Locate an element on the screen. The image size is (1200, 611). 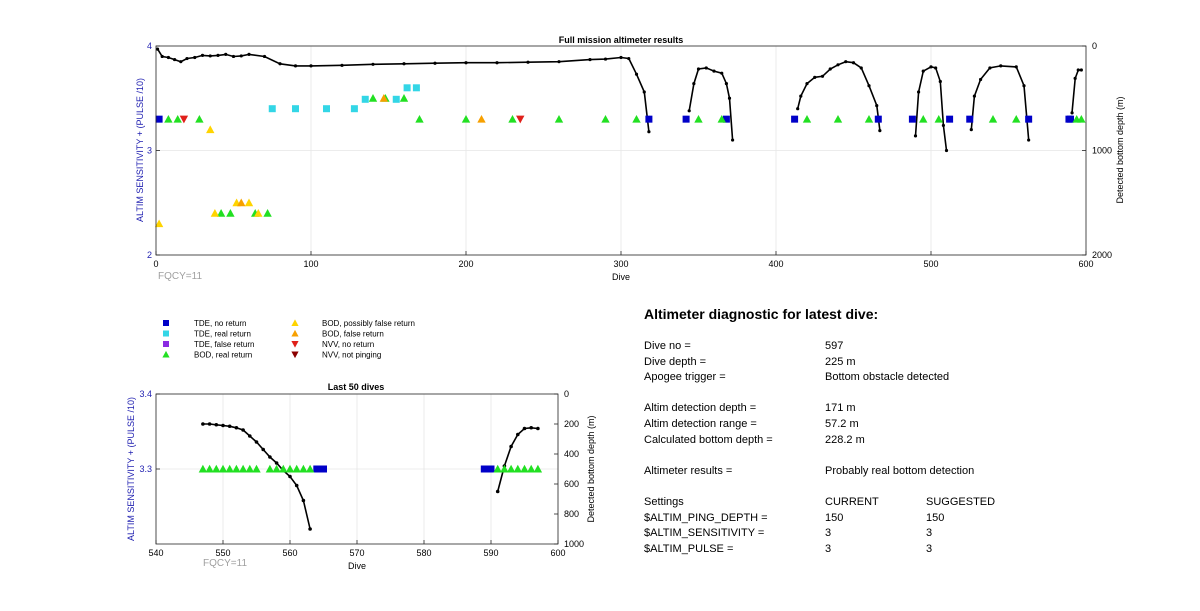
bottom-depth-line is located at coordinates (1000, 103).